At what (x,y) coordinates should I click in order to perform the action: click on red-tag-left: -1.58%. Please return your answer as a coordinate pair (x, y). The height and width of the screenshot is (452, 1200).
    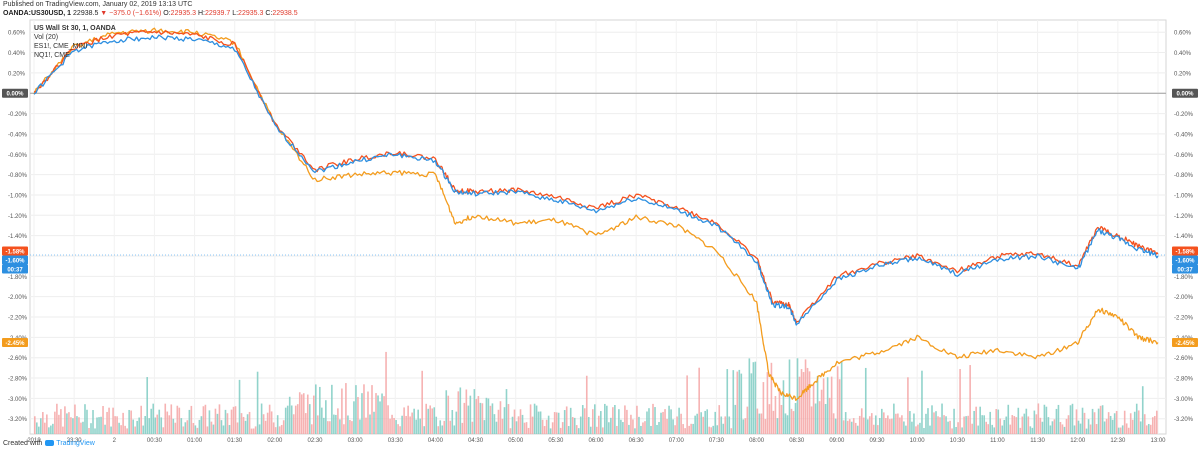
    Looking at the image, I should click on (15, 252).